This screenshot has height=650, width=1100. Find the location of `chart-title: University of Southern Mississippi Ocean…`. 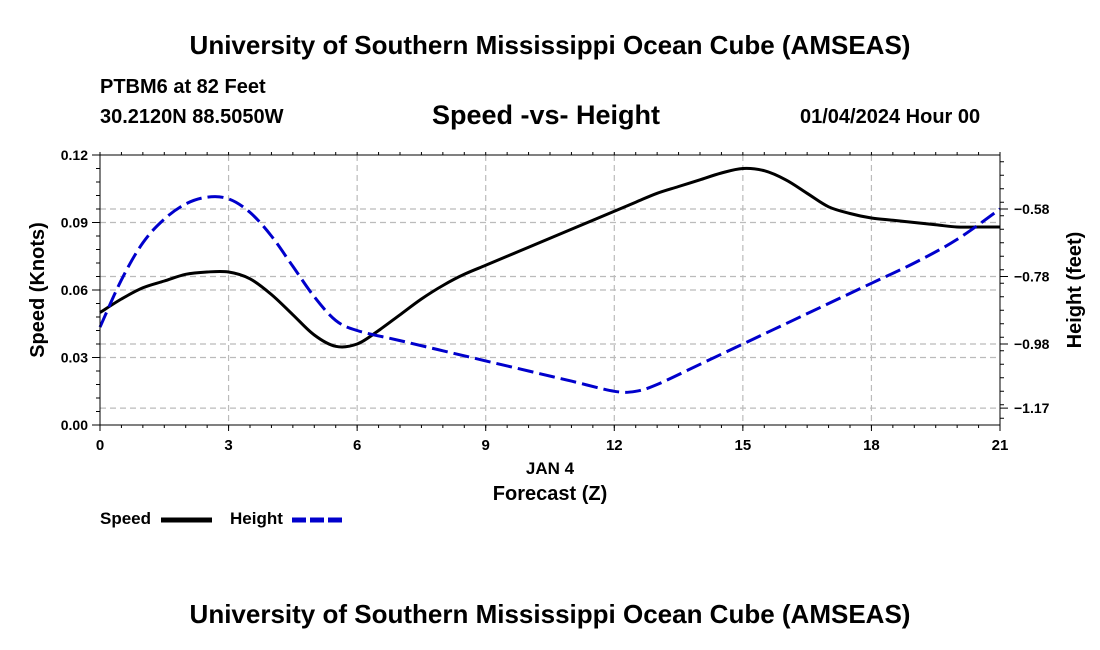

chart-title: University of Southern Mississippi Ocean… is located at coordinates (550, 45).